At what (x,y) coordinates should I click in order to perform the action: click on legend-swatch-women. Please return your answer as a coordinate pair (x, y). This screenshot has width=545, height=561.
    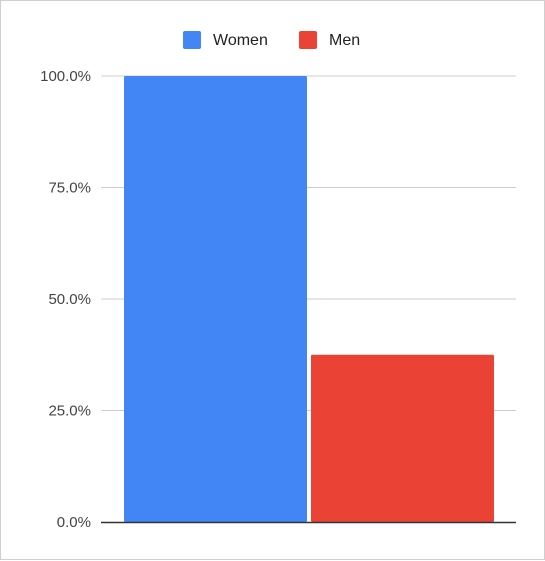
    Looking at the image, I should click on (192, 40).